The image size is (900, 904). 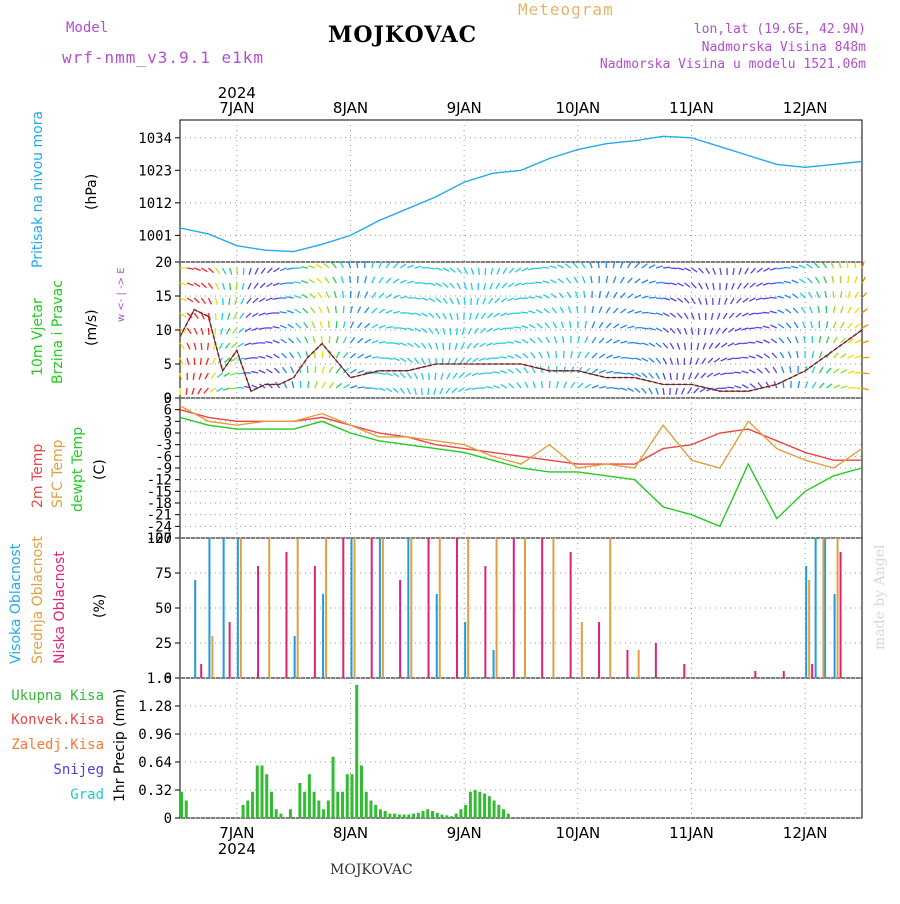 What do you see at coordinates (87, 28) in the screenshot?
I see `model-label: Model` at bounding box center [87, 28].